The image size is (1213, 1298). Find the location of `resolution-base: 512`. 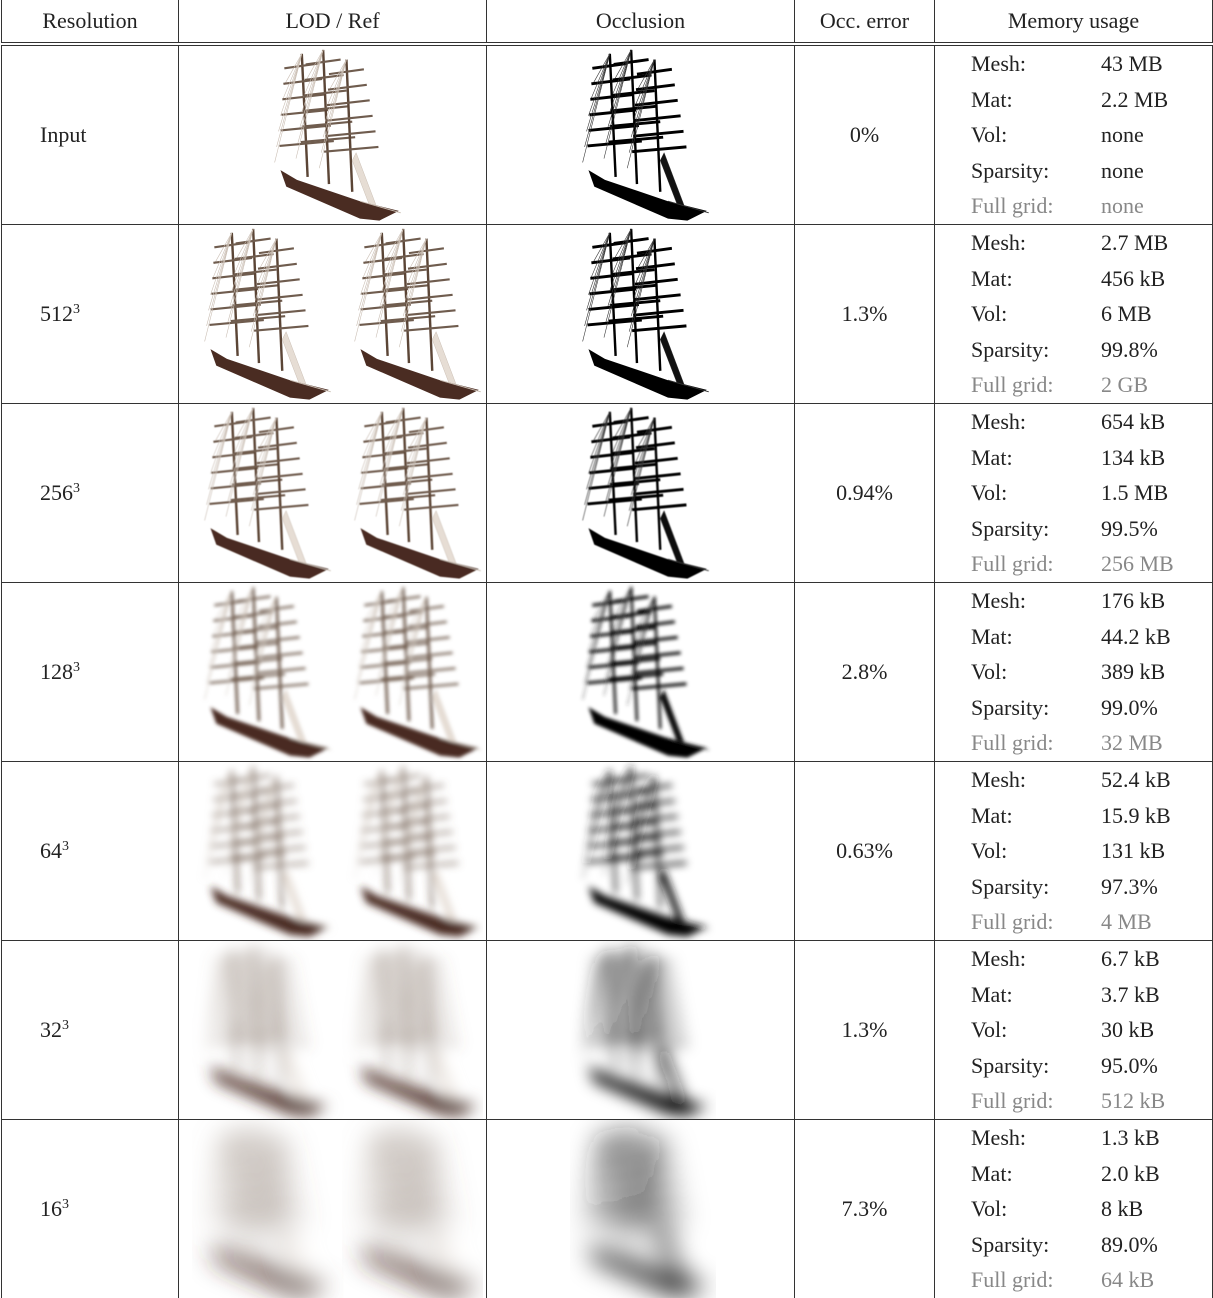

resolution-base: 512 is located at coordinates (56, 313).